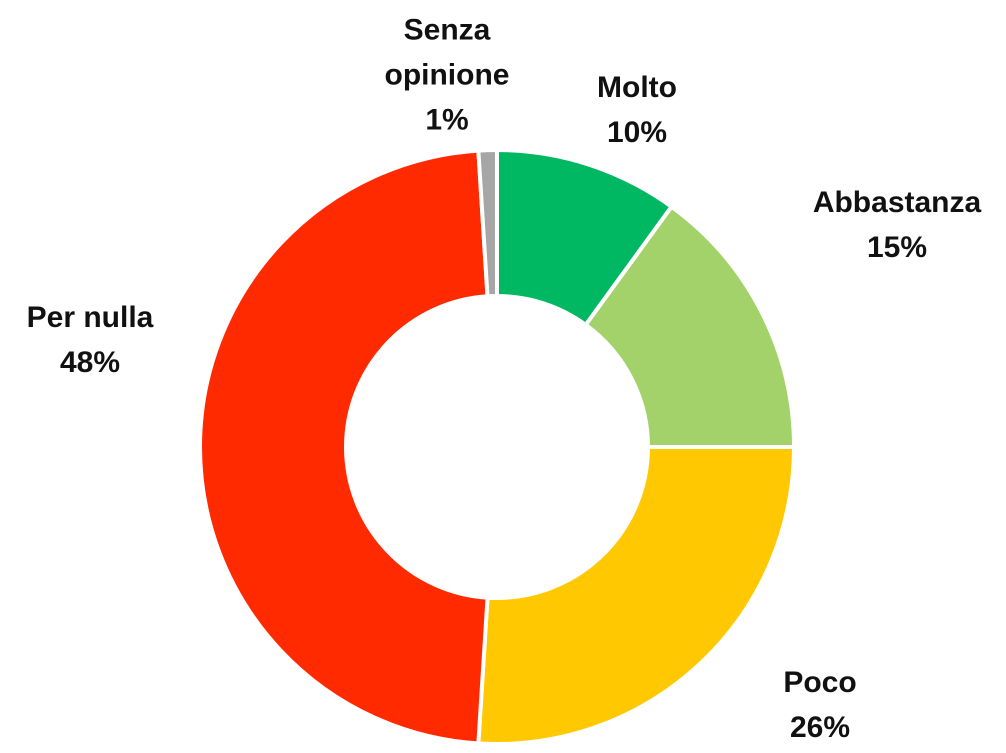 The image size is (1006, 753). Describe the element at coordinates (820, 727) in the screenshot. I see `label-value: 26%` at that location.